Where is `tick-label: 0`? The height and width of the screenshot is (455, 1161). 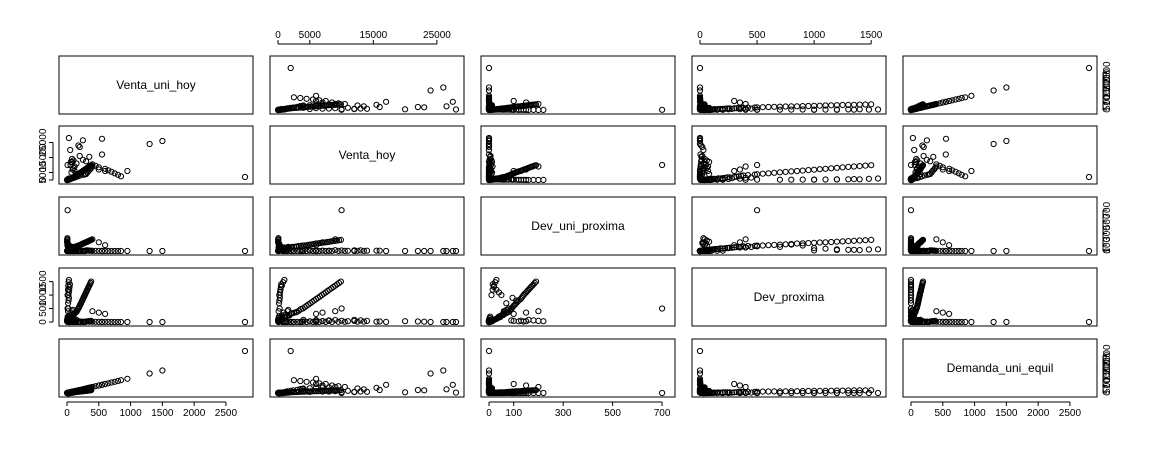 tick-label: 0 is located at coordinates (1107, 393).